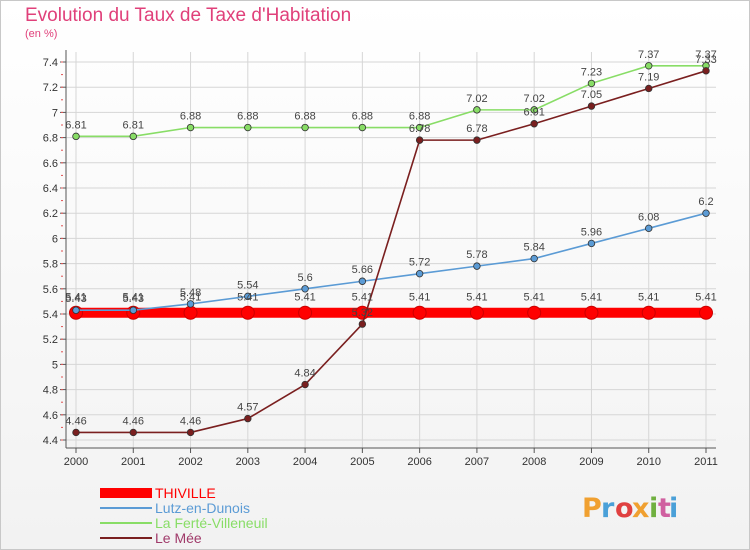 The height and width of the screenshot is (550, 750). I want to click on data-label-lutz-en-dunois: 5.78, so click(476, 255).